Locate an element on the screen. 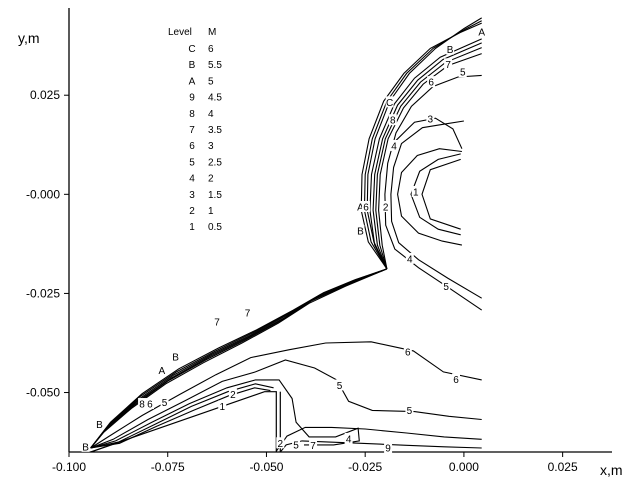  contour-label-33: 7 is located at coordinates (313, 446).